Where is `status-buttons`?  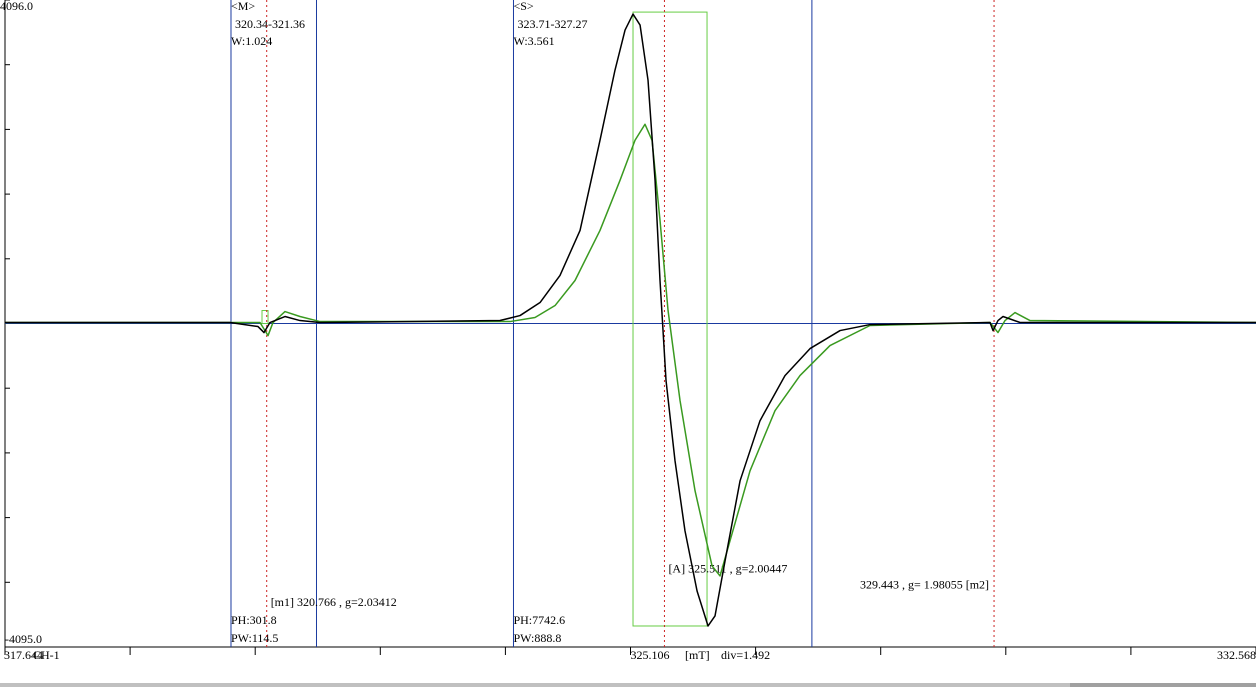 status-buttons is located at coordinates (1163, 685).